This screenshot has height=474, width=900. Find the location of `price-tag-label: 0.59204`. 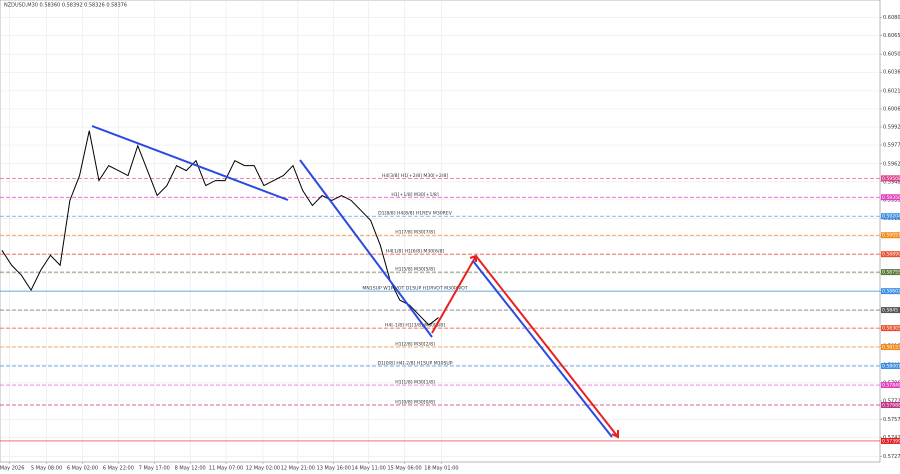

price-tag-label: 0.59204 is located at coordinates (891, 217).